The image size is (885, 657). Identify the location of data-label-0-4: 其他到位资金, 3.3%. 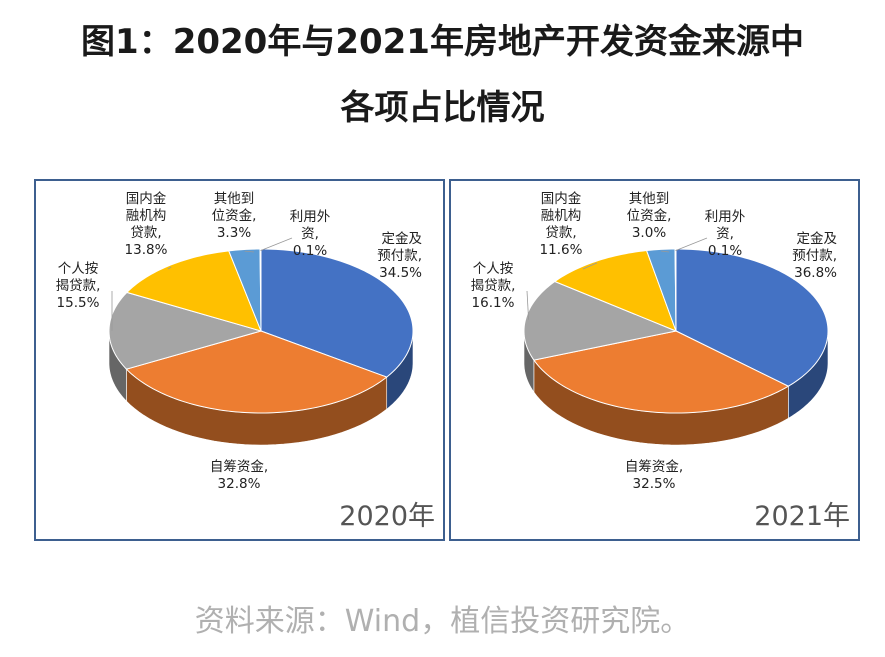
(234, 216).